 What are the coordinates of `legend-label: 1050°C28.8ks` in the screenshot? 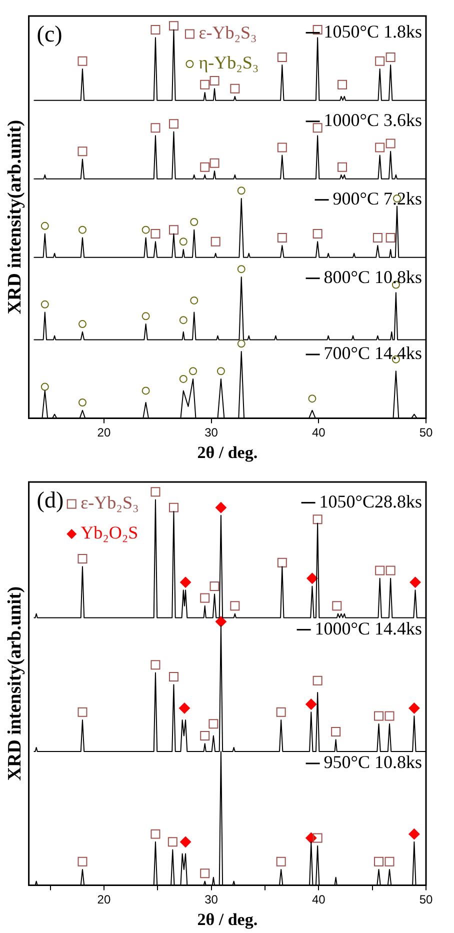 It's located at (370, 501).